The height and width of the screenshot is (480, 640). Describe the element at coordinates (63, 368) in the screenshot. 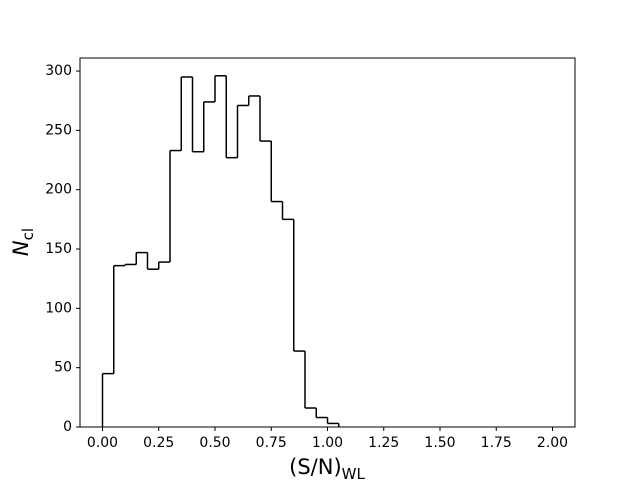

I see `y-tick-label: 50` at that location.